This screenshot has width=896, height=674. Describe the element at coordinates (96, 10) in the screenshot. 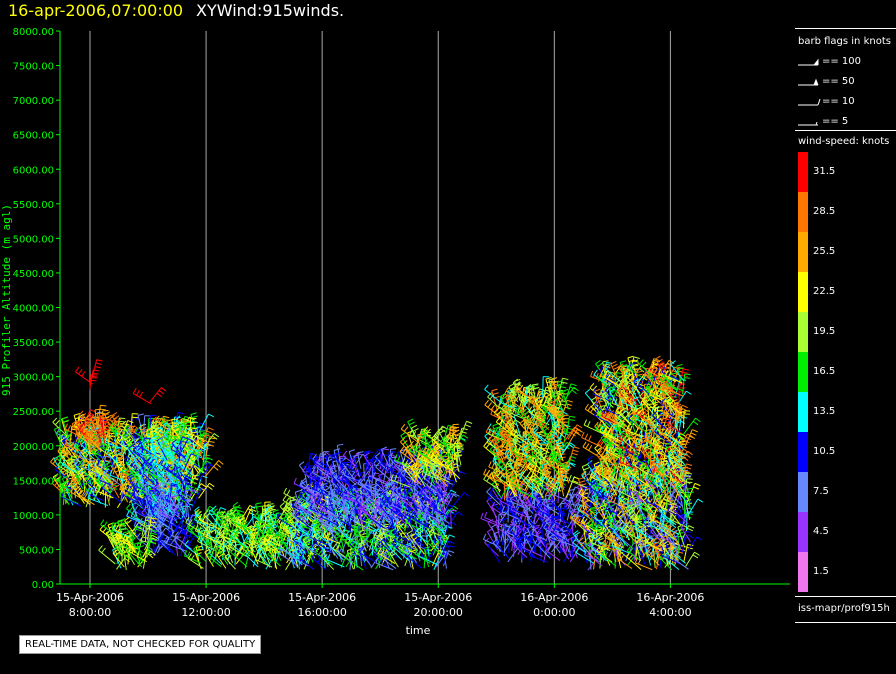

I see `header-date: 16-apr-2006,07:00:00` at that location.